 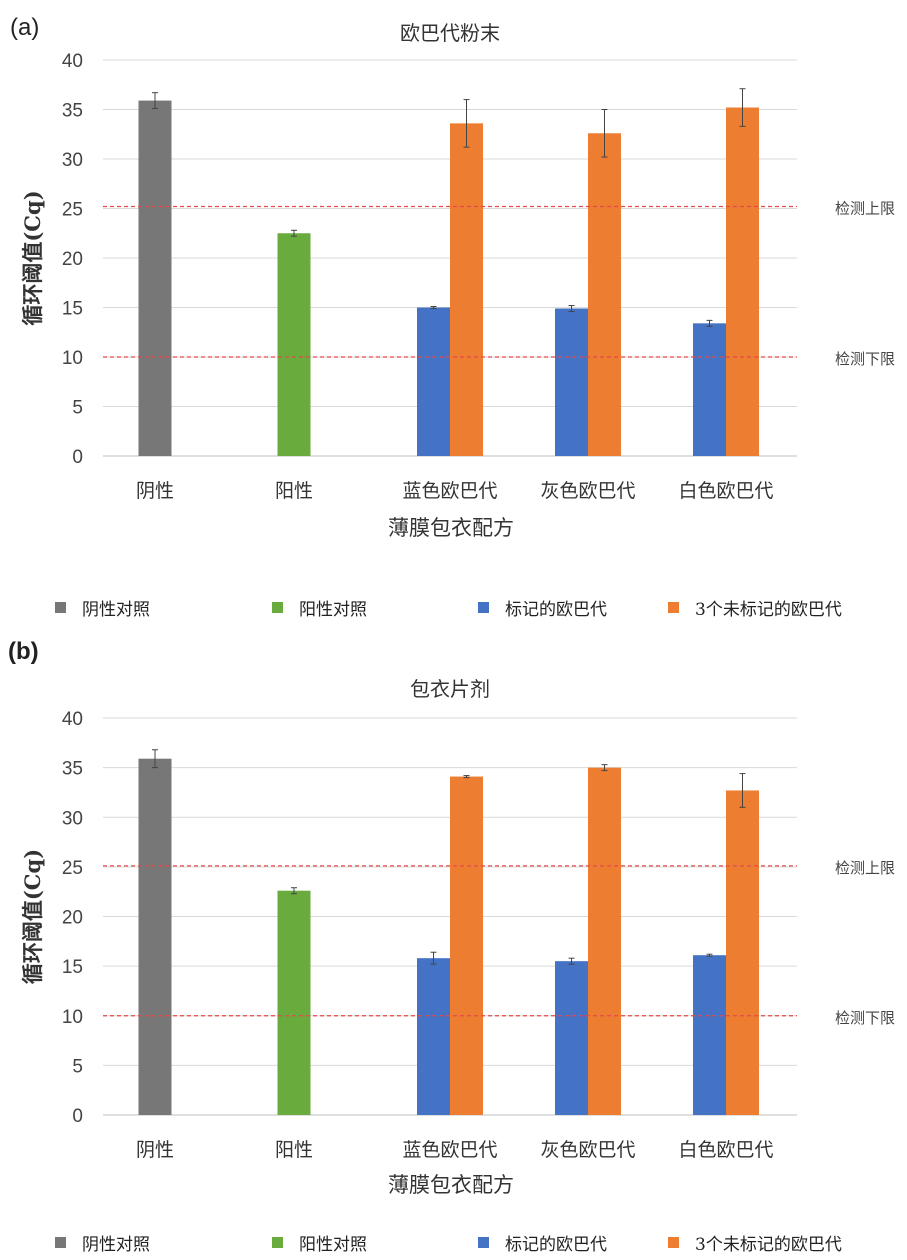 What do you see at coordinates (23, 651) in the screenshot?
I see `panel-b-label: (b)` at bounding box center [23, 651].